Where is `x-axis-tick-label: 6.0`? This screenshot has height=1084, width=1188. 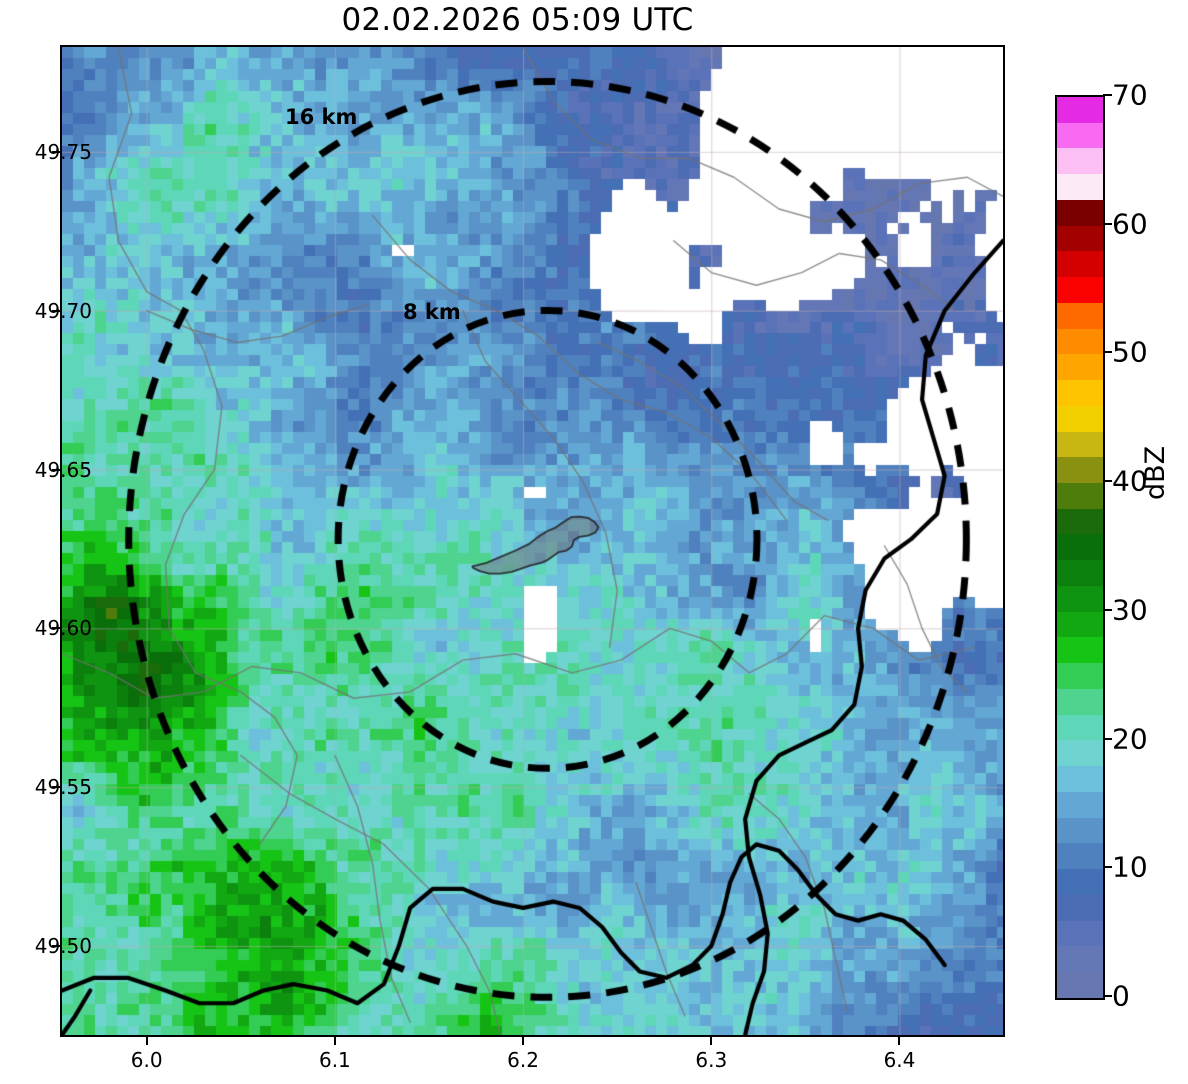 x-axis-tick-label: 6.0 is located at coordinates (146, 1060).